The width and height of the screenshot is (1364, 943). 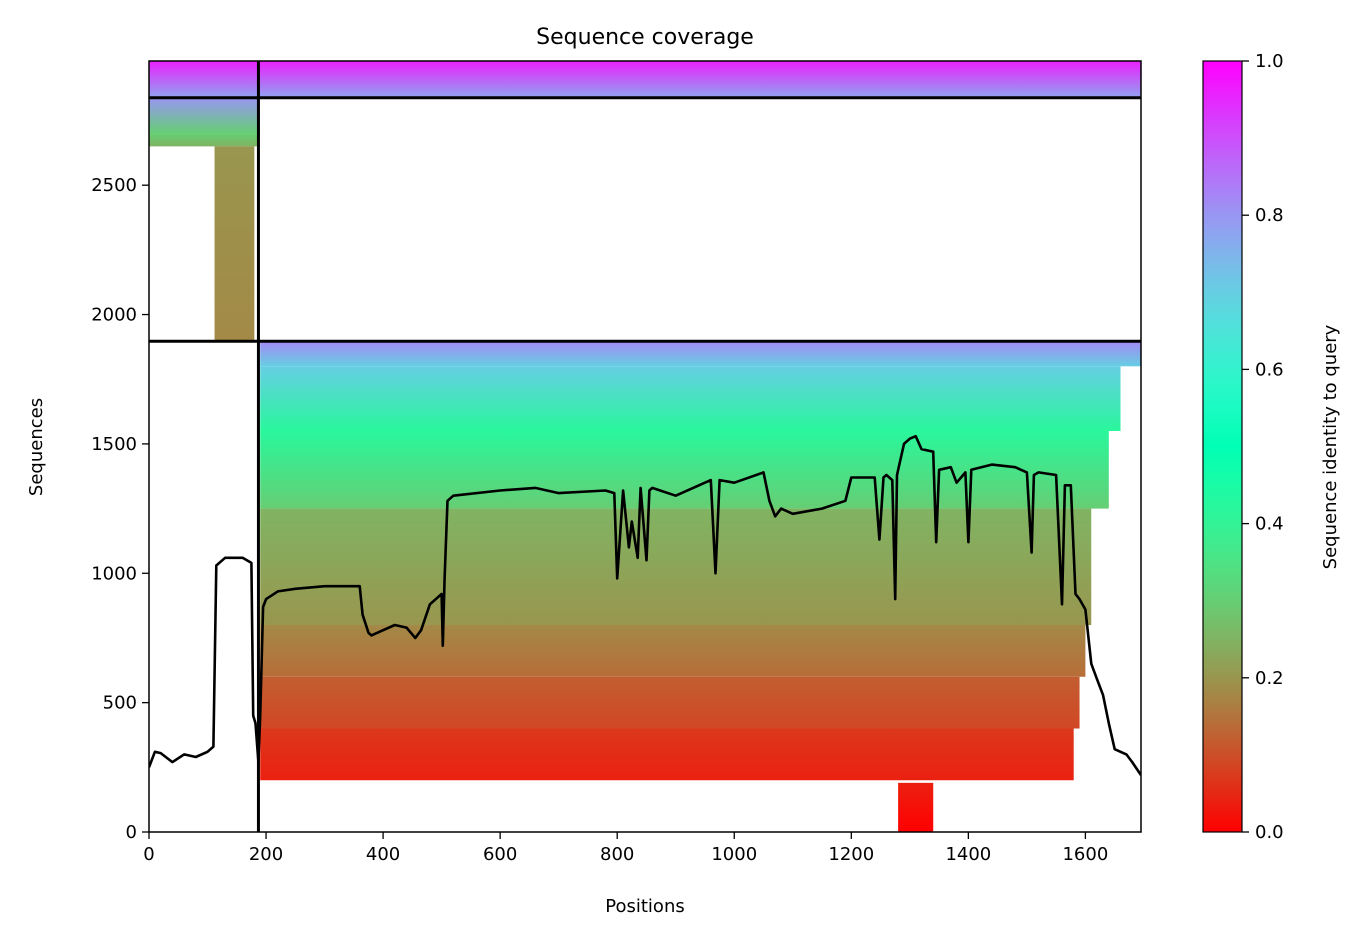 What do you see at coordinates (1269, 61) in the screenshot?
I see `colorbar-tick-label: 1.0` at bounding box center [1269, 61].